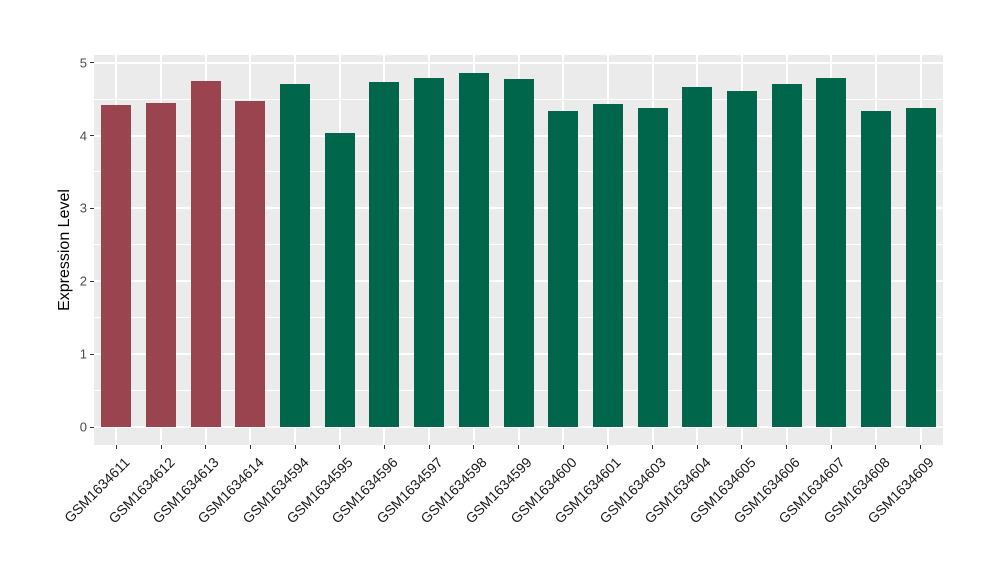  What do you see at coordinates (339, 280) in the screenshot?
I see `bar-GSM1634595` at bounding box center [339, 280].